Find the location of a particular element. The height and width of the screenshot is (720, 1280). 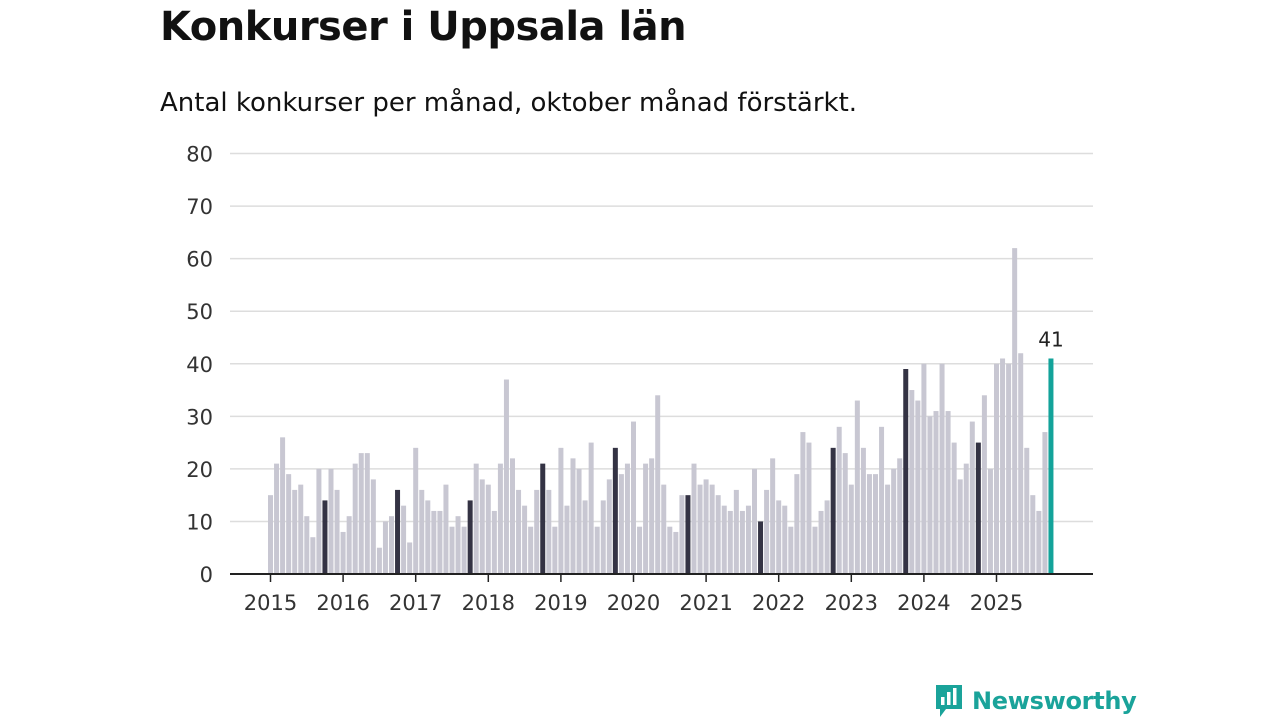

y-tick-label: 0 is located at coordinates (206, 575).